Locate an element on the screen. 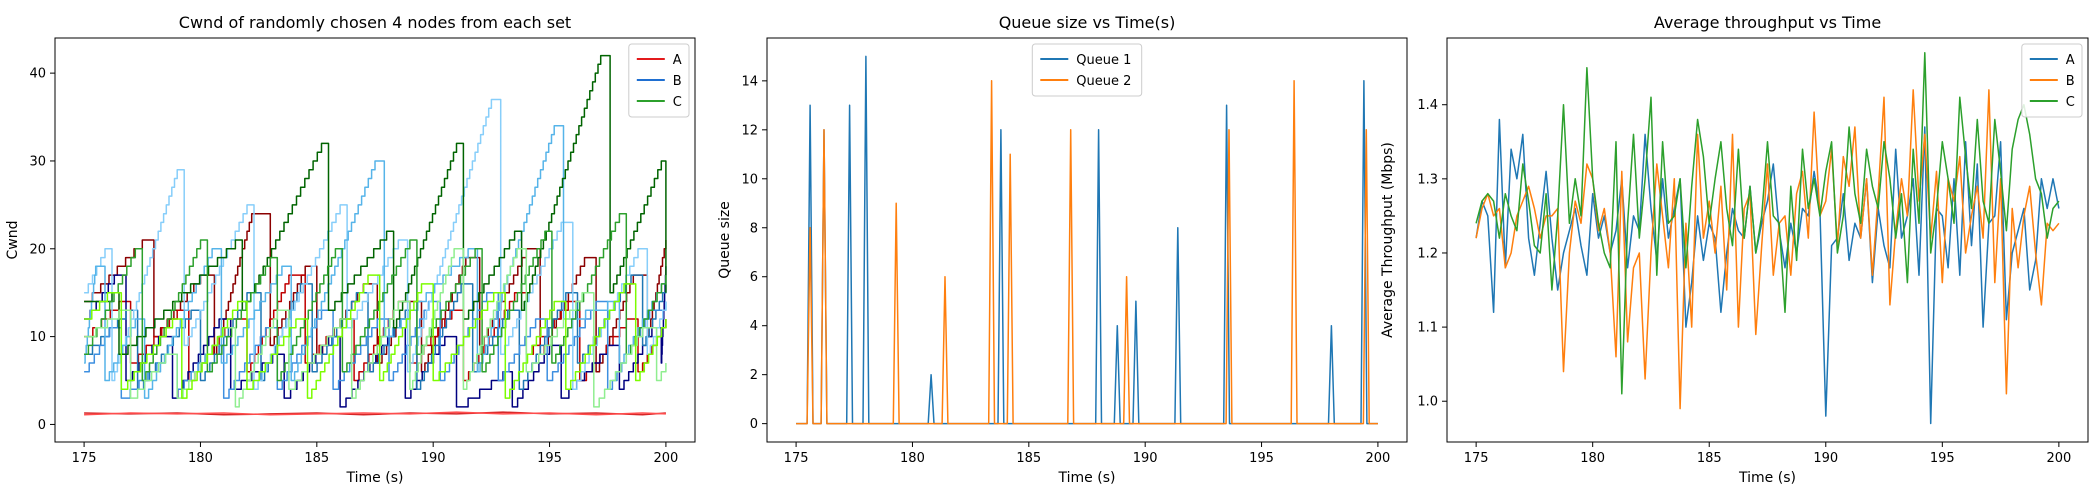 The height and width of the screenshot is (500, 2100). y-tick-label: 1.3 is located at coordinates (1427, 179).